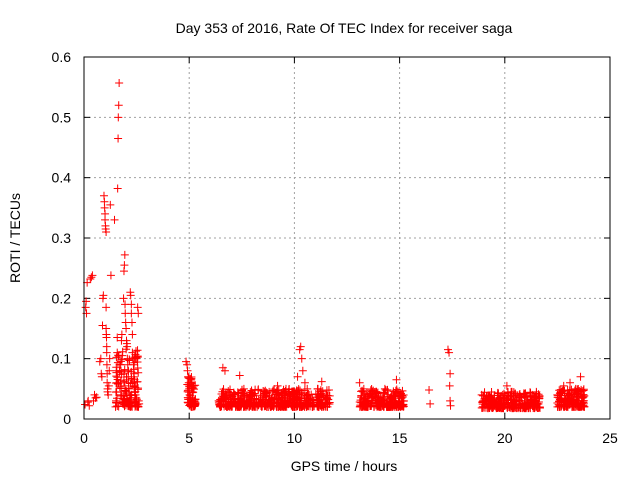  I want to click on y-tick-label: 0.3, so click(62, 238).